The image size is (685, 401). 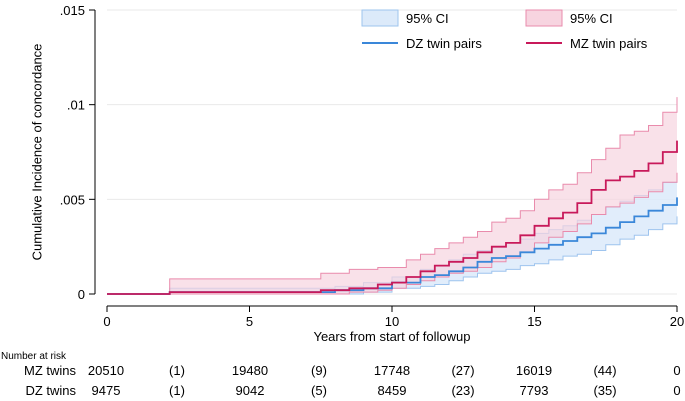 What do you see at coordinates (604, 390) in the screenshot?
I see `risk-table-cell: (35)` at bounding box center [604, 390].